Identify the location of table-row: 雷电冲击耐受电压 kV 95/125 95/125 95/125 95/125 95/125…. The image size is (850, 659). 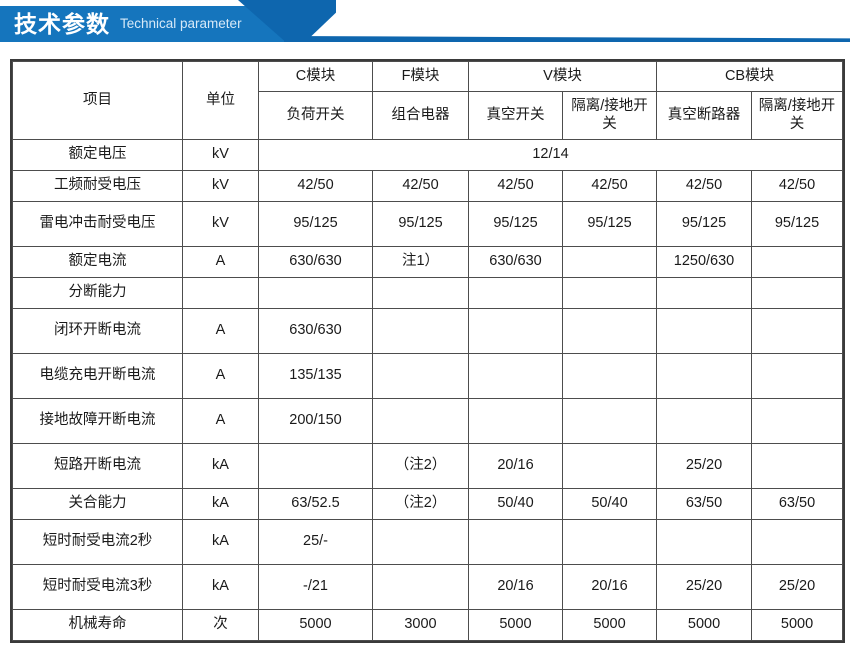
(428, 224).